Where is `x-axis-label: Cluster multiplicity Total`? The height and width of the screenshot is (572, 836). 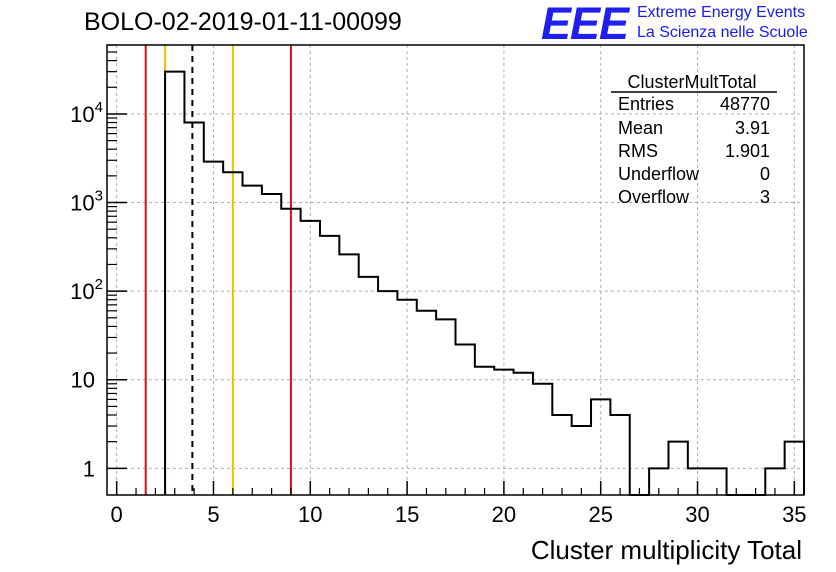 x-axis-label: Cluster multiplicity Total is located at coordinates (666, 550).